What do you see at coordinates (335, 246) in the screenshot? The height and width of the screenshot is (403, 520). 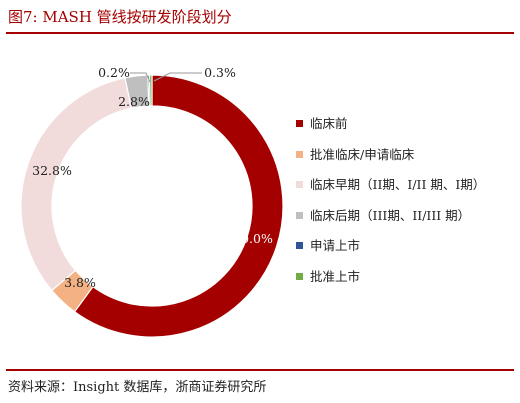 I see `legend-label: 申请上市` at bounding box center [335, 246].